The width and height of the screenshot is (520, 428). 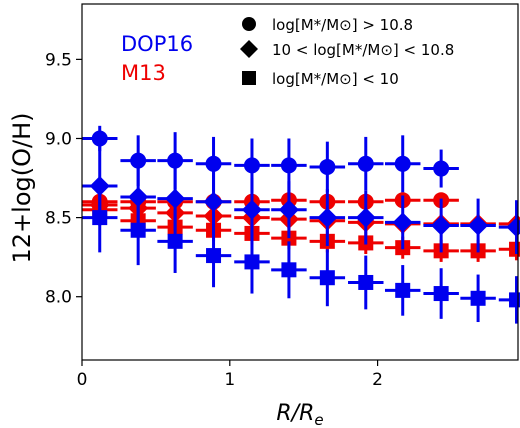 What do you see at coordinates (249, 24) in the screenshot?
I see `legend-circle-marker` at bounding box center [249, 24].